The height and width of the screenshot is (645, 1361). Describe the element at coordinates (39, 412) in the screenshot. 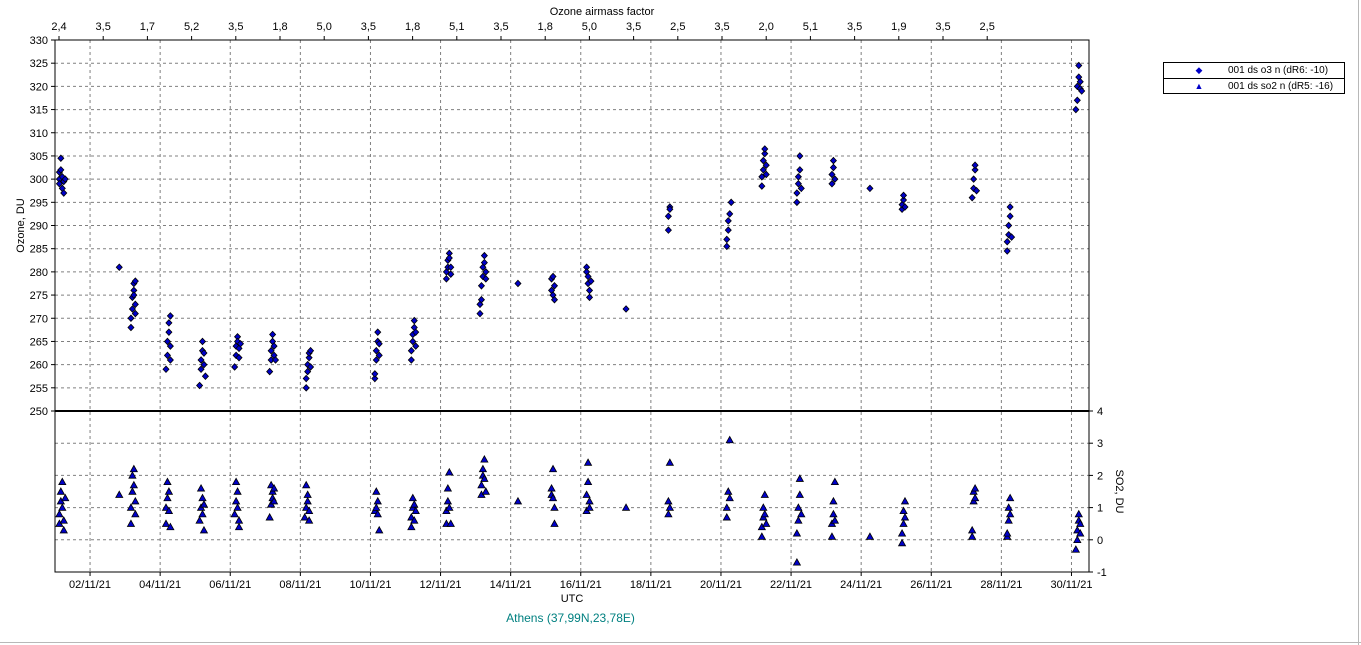

I see `ozone-y-tick-label: 250` at that location.